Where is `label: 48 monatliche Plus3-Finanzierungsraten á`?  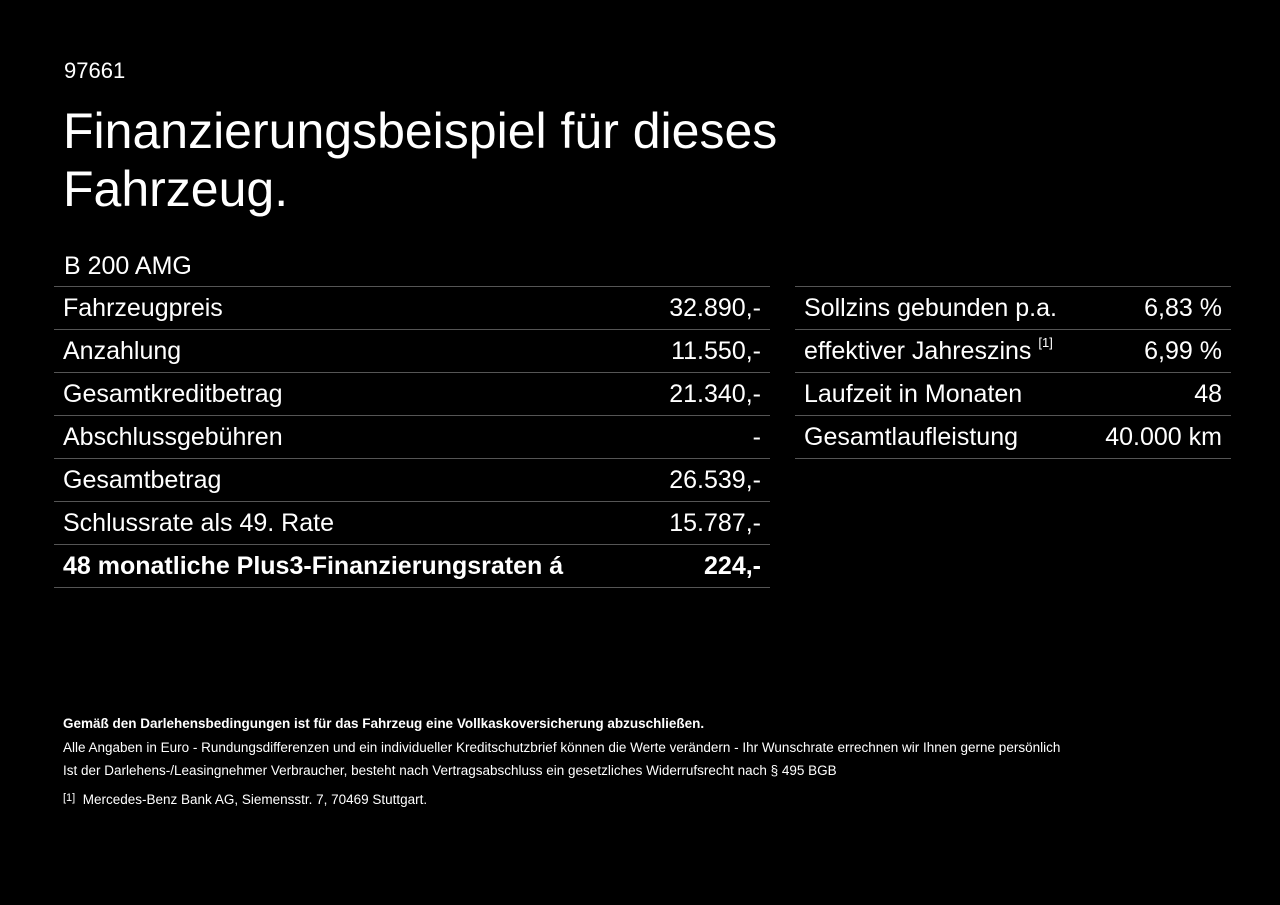 label: 48 monatliche Plus3-Finanzierungsraten á is located at coordinates (349, 566).